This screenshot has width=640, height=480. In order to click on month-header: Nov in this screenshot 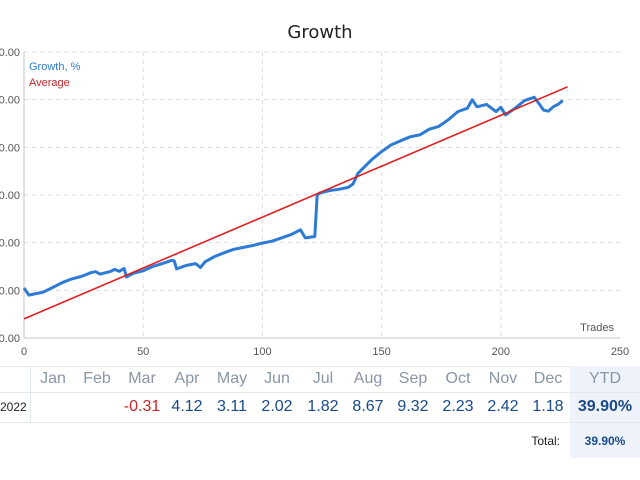, I will do `click(503, 378)`.